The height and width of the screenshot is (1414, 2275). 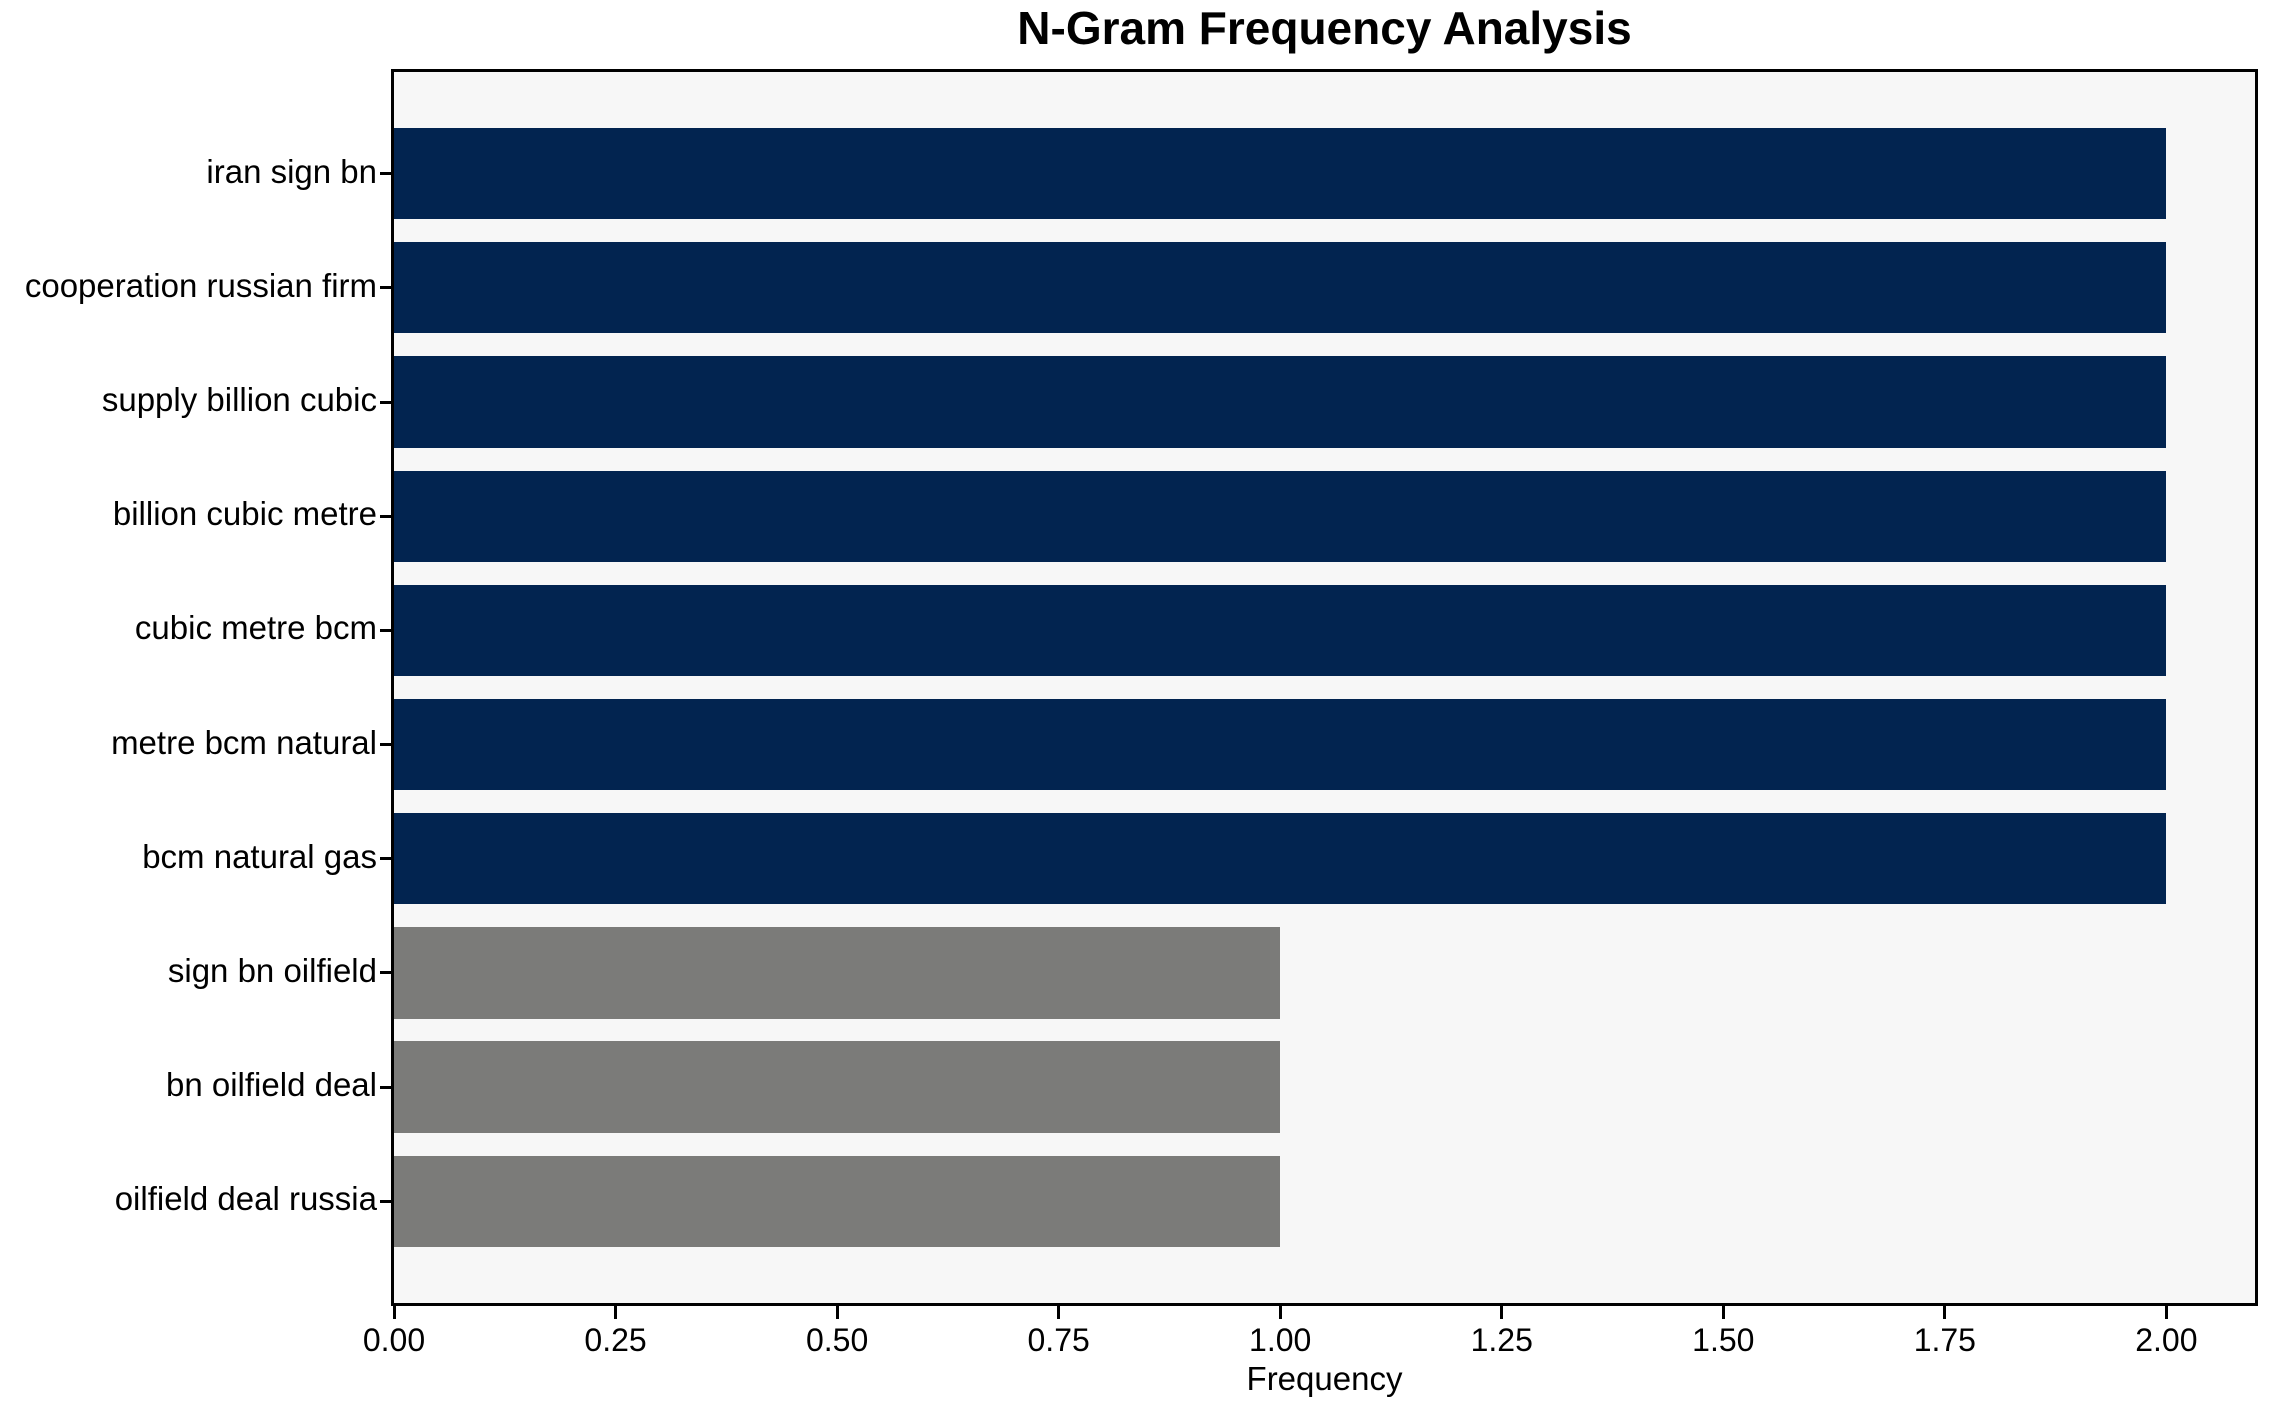 What do you see at coordinates (1058, 1340) in the screenshot?
I see `x-tick-label: 0.75` at bounding box center [1058, 1340].